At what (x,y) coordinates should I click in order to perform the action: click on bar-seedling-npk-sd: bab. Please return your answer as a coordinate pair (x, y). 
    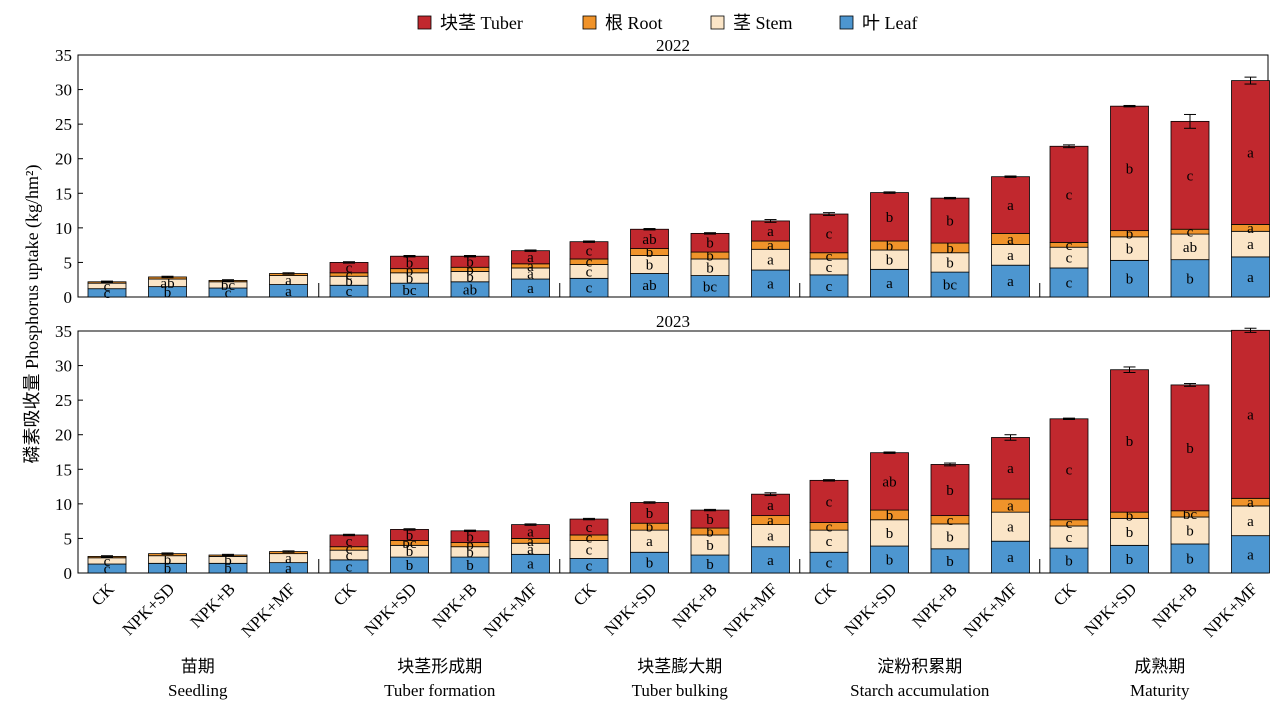
    Looking at the image, I should click on (167, 288).